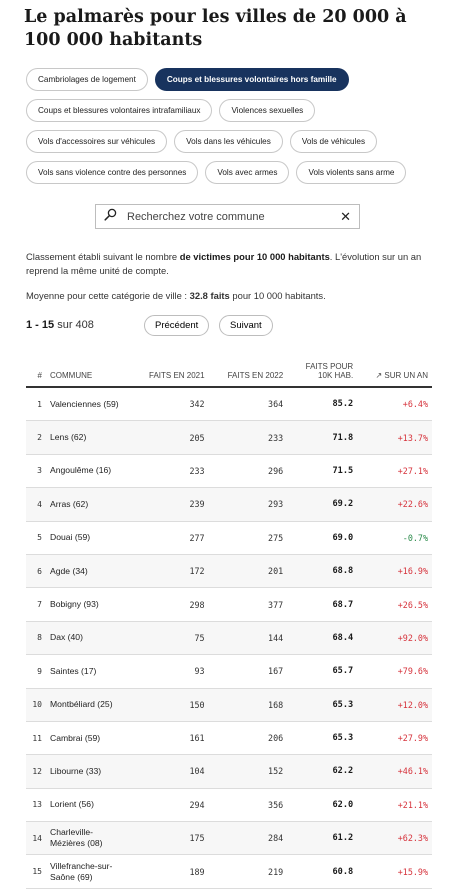 Image resolution: width=469 pixels, height=893 pixels. Describe the element at coordinates (36, 638) in the screenshot. I see `row-rank: 8` at that location.